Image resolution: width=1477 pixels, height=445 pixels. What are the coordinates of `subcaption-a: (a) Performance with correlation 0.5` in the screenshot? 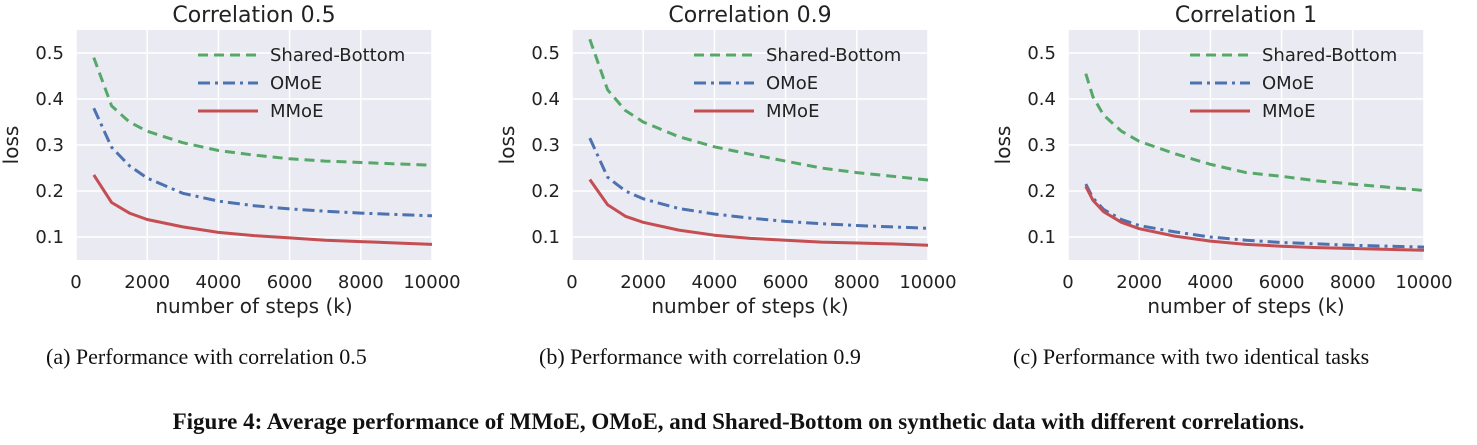 It's located at (206, 356).